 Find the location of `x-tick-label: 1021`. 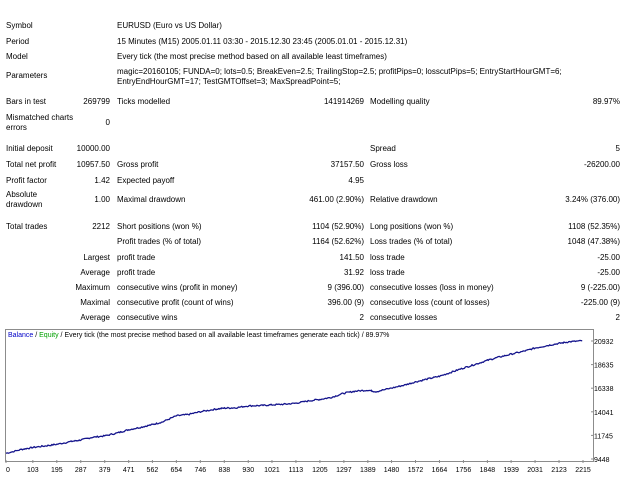

x-tick-label: 1021 is located at coordinates (272, 470).